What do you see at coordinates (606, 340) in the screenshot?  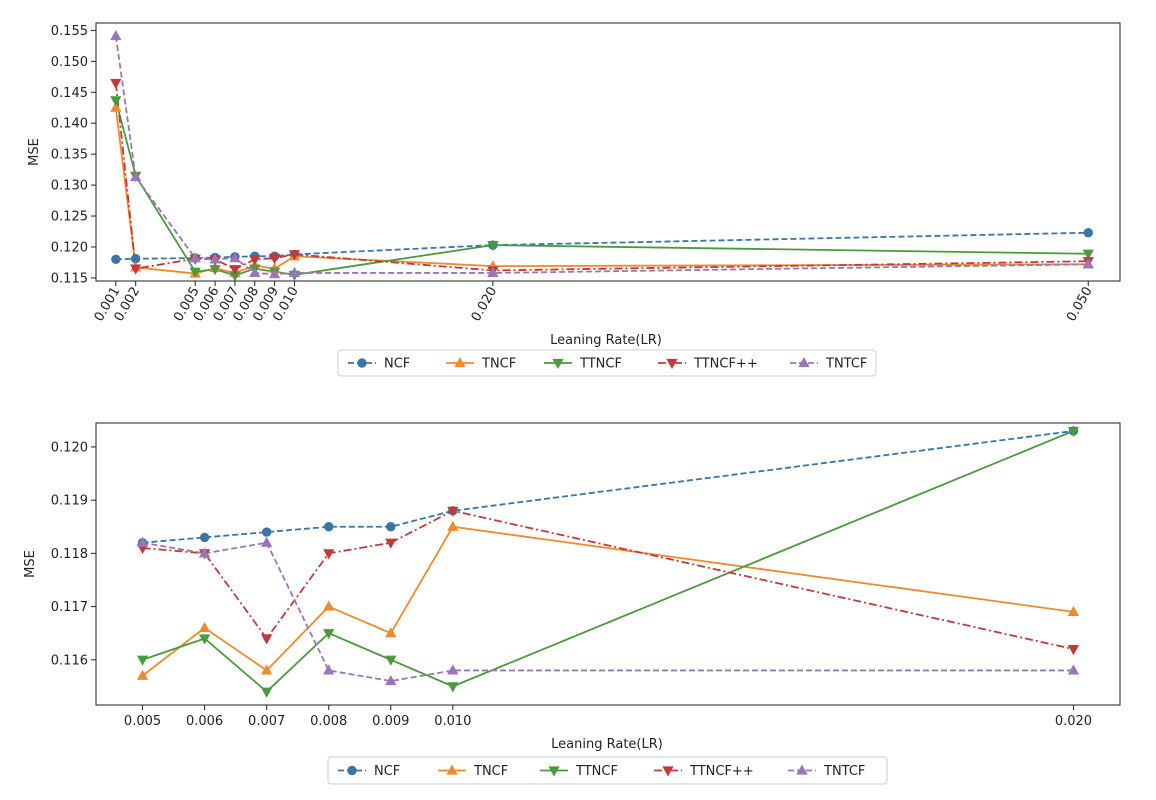 I see `x-axis-label: Leaning Rate(LR)` at bounding box center [606, 340].